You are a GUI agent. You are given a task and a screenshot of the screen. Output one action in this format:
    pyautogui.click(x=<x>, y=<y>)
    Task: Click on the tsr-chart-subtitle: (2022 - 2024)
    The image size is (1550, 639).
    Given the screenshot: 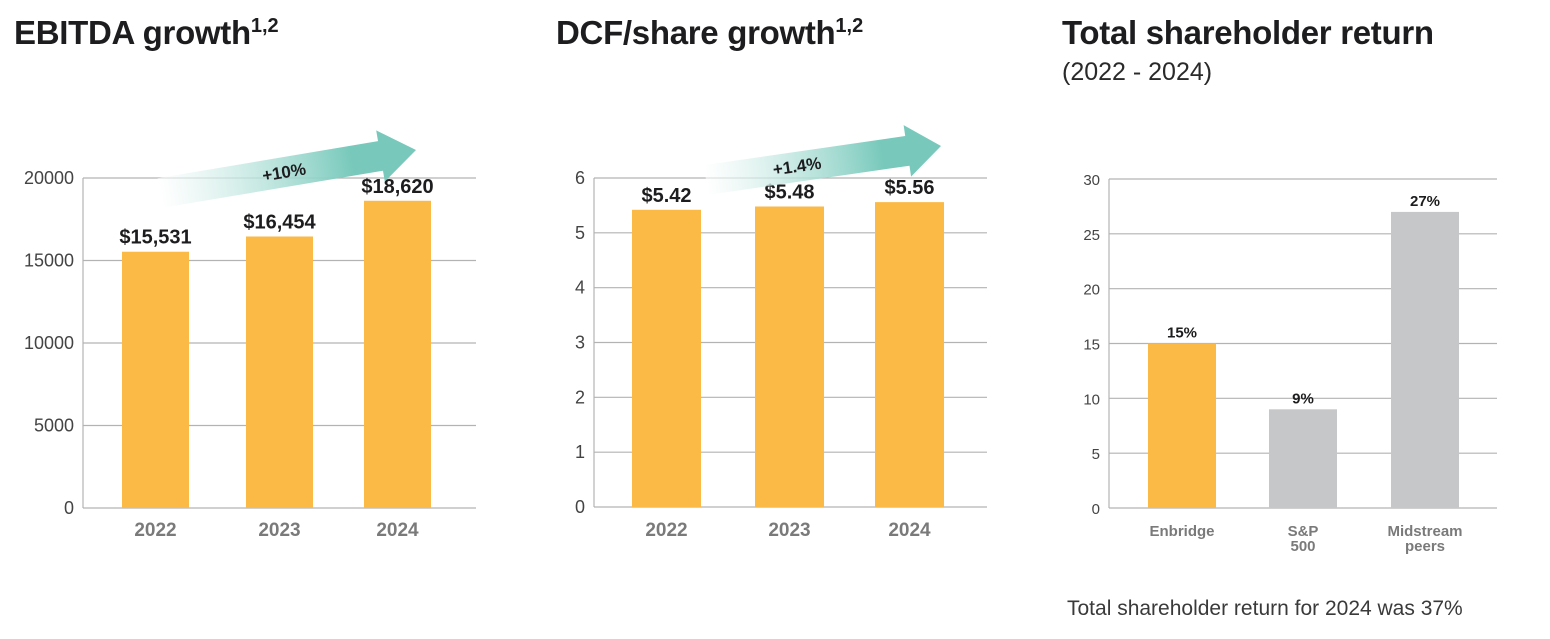 What is the action you would take?
    pyautogui.click(x=1137, y=72)
    